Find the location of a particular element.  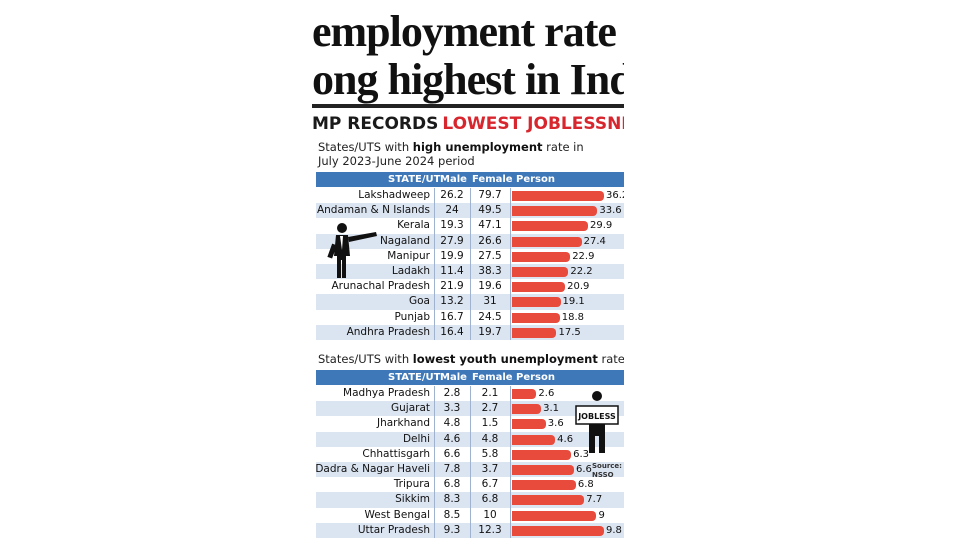

male-value: 24 is located at coordinates (452, 210).